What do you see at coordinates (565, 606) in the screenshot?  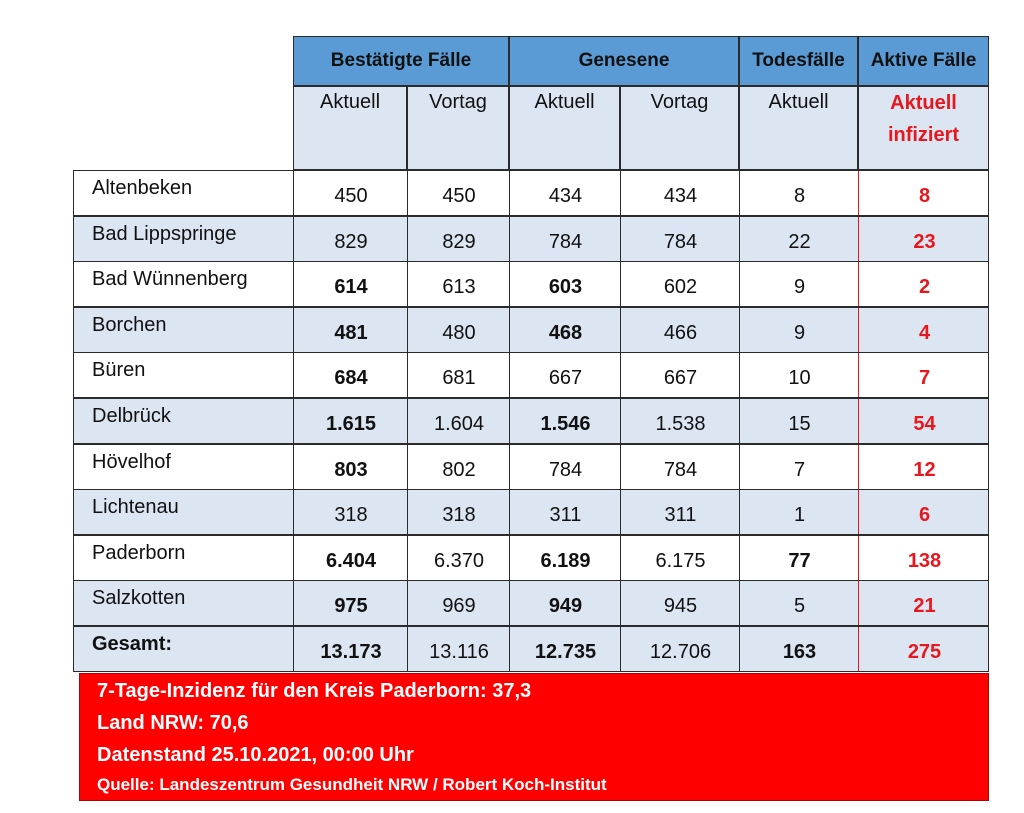 I see `row-value-cell: 949` at bounding box center [565, 606].